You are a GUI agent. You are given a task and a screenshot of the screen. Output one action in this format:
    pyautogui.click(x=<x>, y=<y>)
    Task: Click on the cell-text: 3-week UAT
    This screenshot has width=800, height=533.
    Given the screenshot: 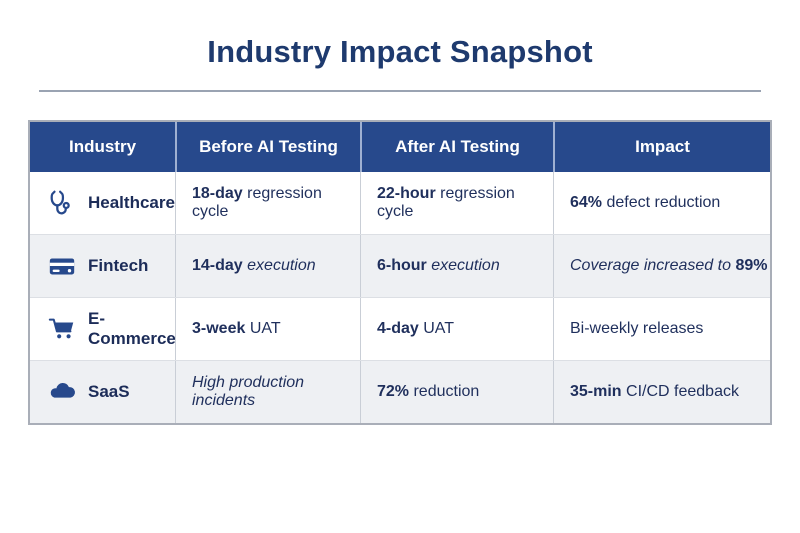 What is the action you would take?
    pyautogui.click(x=236, y=329)
    